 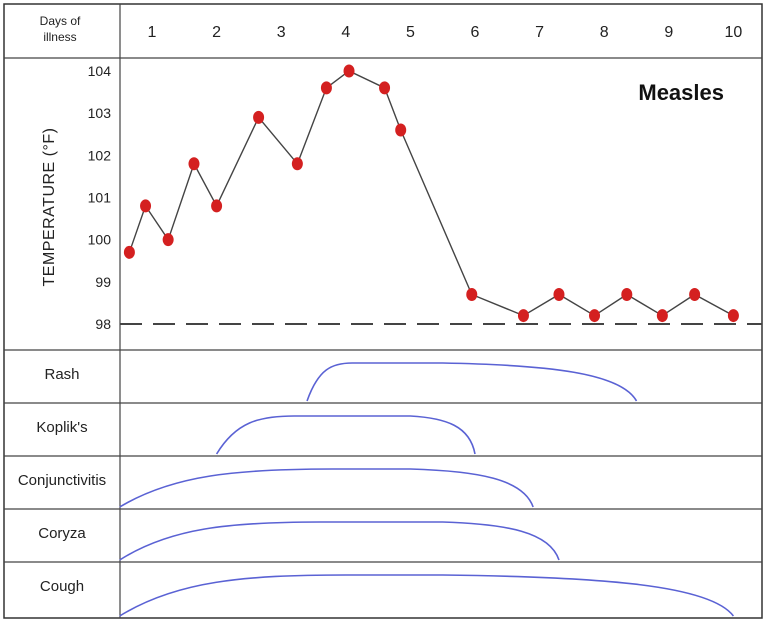 I want to click on y-tick-label: 101, so click(x=100, y=198).